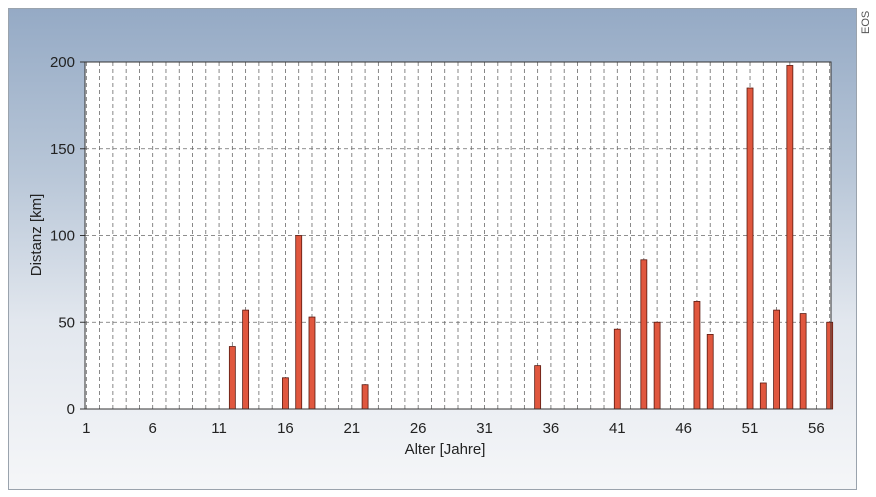 This screenshot has height=497, width=876. I want to click on x-axis-ticks: 1 6 11 16 21 26 31 36 41 46 51 56, so click(453, 428).